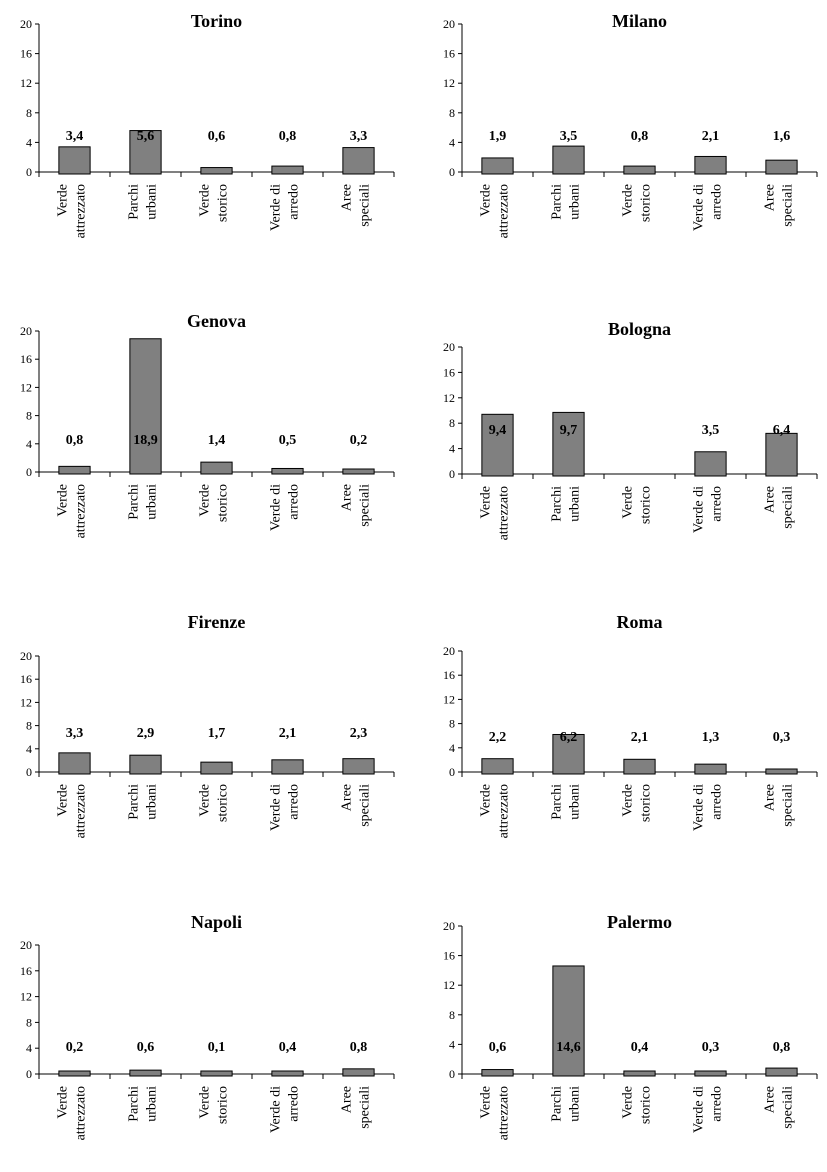 The image size is (827, 1172). I want to click on chart-title: Palermo, so click(639, 922).